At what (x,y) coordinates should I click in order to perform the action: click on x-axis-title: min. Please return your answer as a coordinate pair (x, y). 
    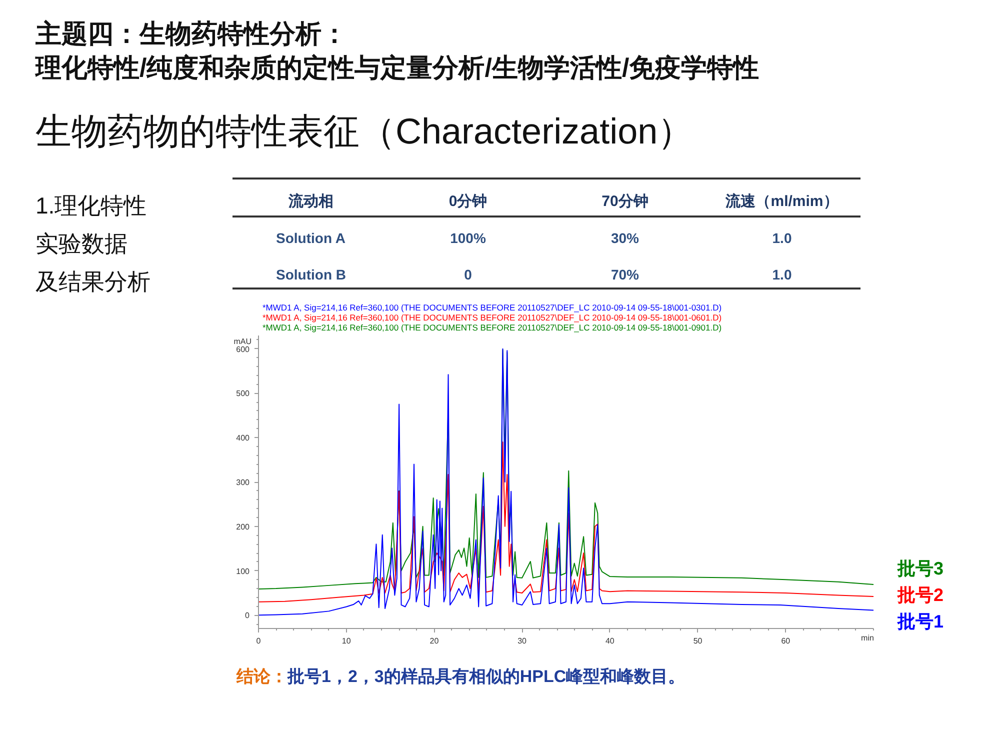
    Looking at the image, I should click on (867, 638).